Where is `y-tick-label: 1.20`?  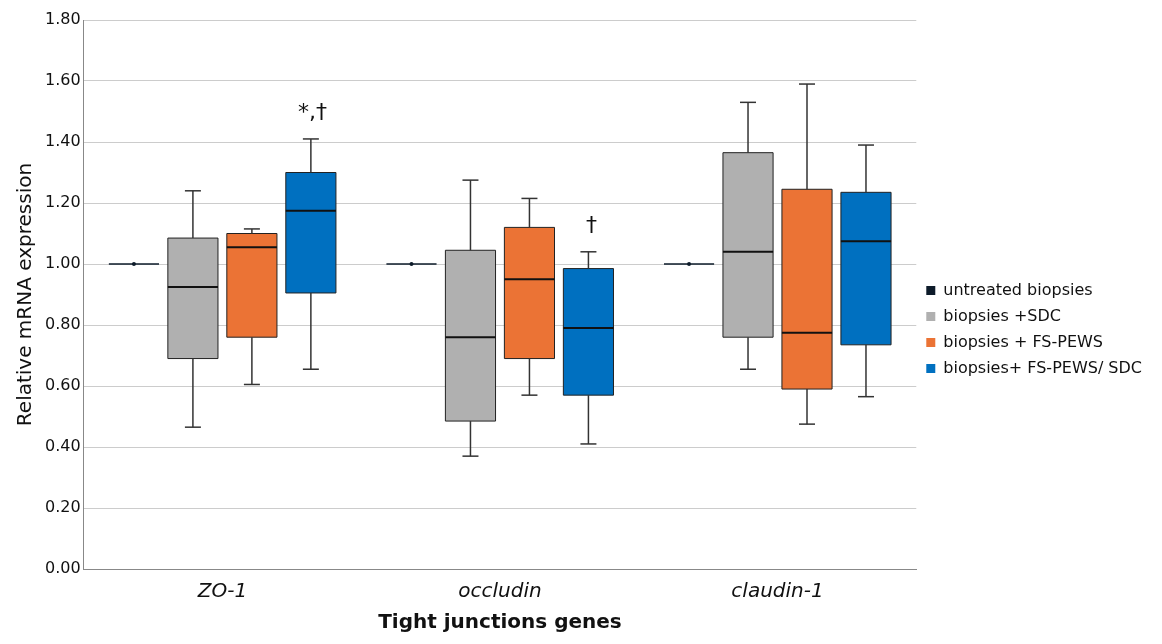 y-tick-label: 1.20 is located at coordinates (63, 202).